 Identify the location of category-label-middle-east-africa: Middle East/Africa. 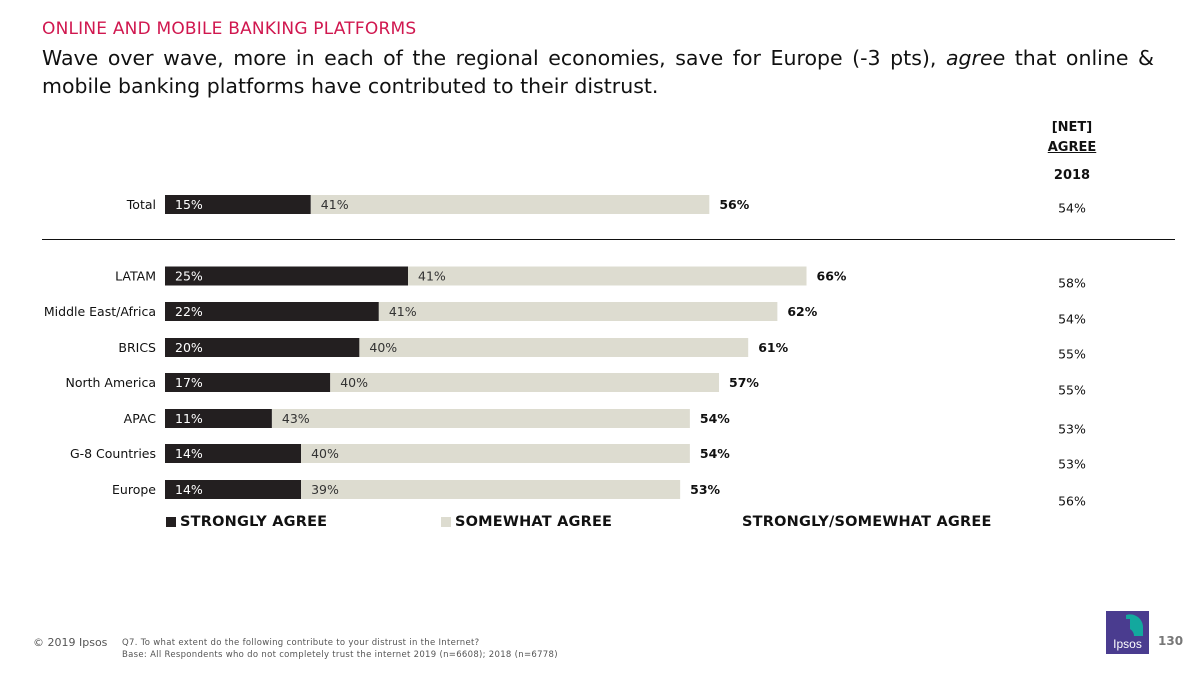
(100, 311).